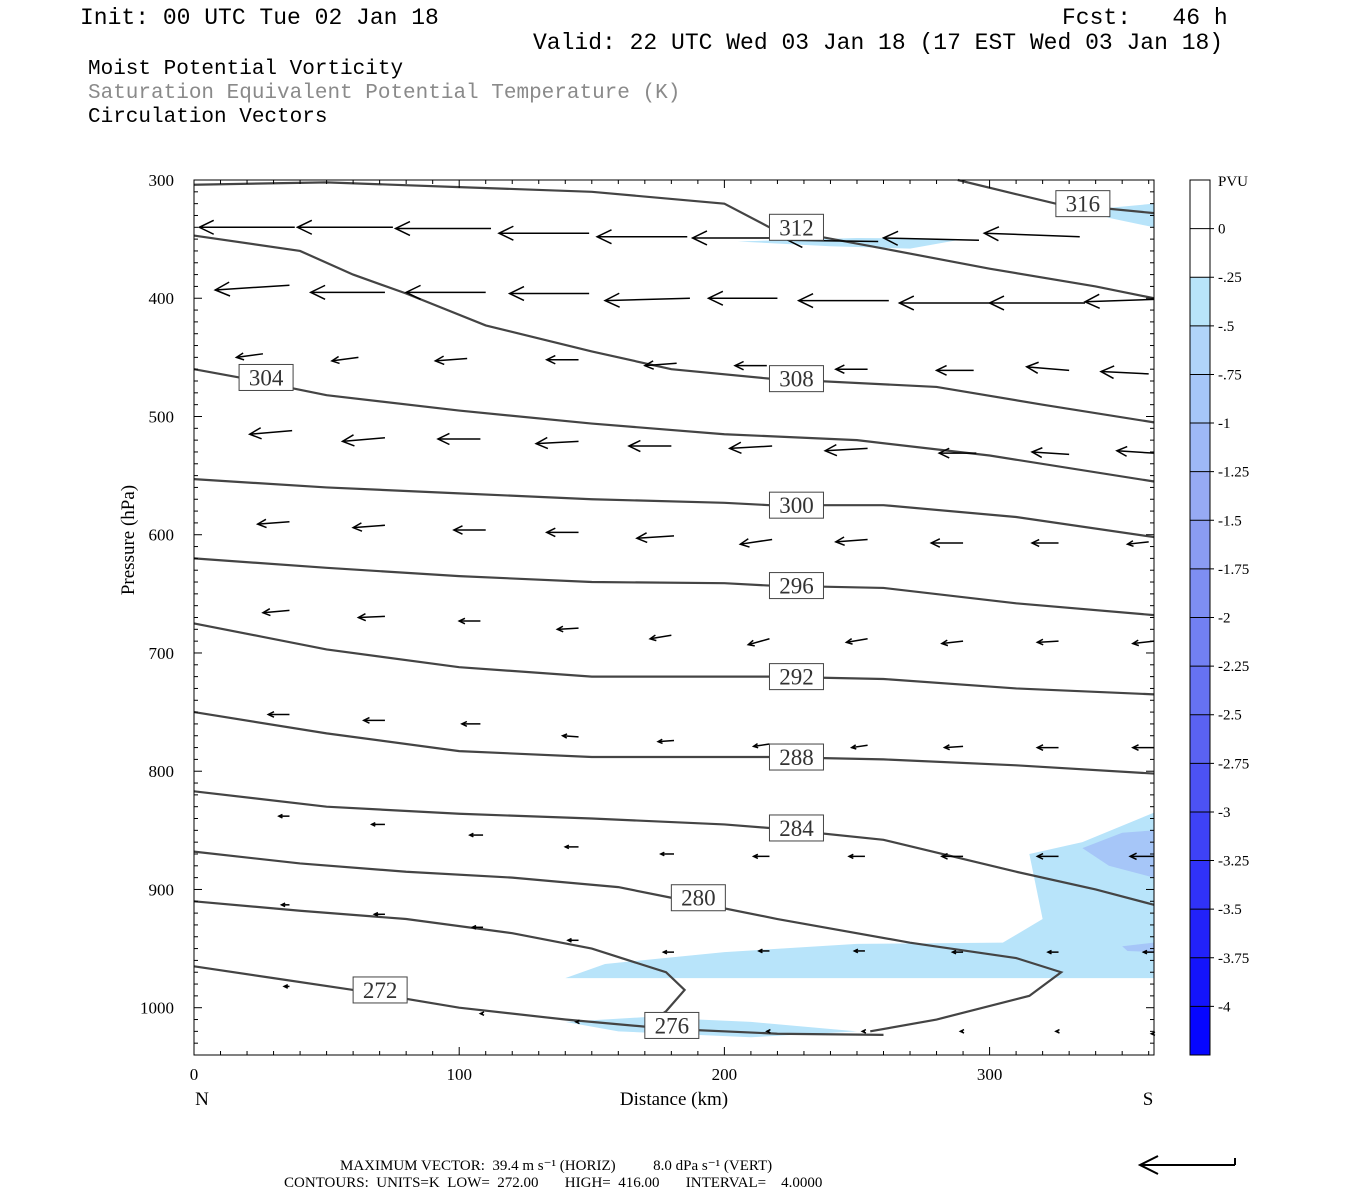 The height and width of the screenshot is (1200, 1350). What do you see at coordinates (1233, 570) in the screenshot?
I see `colorbar-tick-label: -1.75` at bounding box center [1233, 570].